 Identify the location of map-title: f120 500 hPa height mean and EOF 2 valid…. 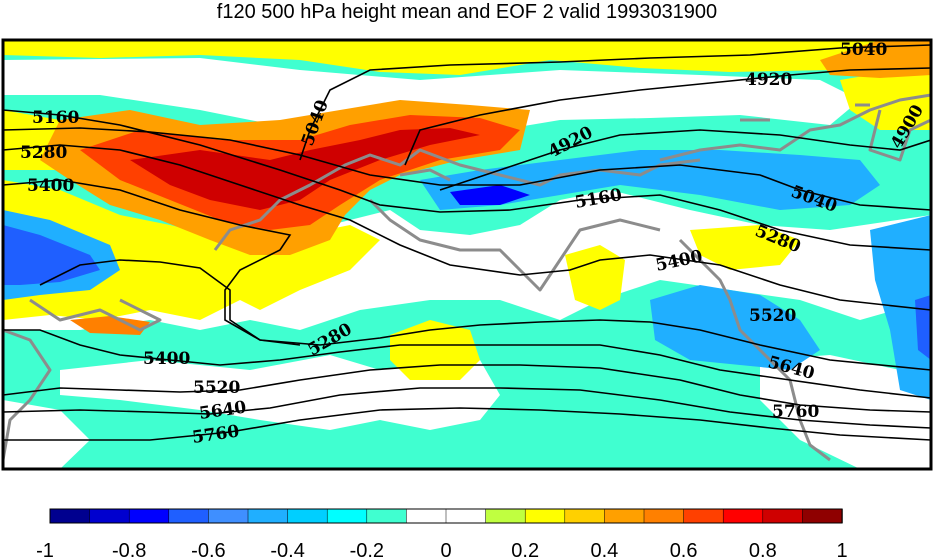
(467, 12).